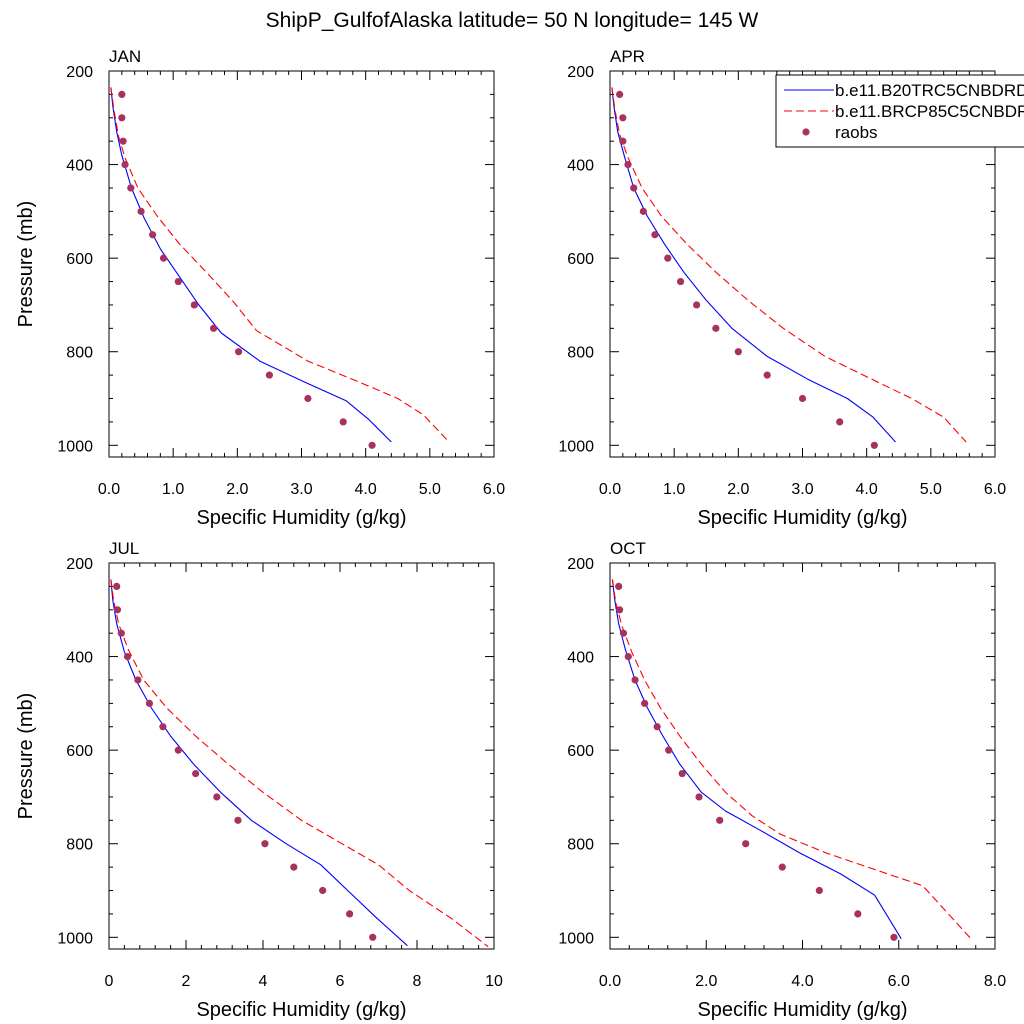 The height and width of the screenshot is (1024, 1024). What do you see at coordinates (417, 981) in the screenshot?
I see `x-tick-label: 8` at bounding box center [417, 981].